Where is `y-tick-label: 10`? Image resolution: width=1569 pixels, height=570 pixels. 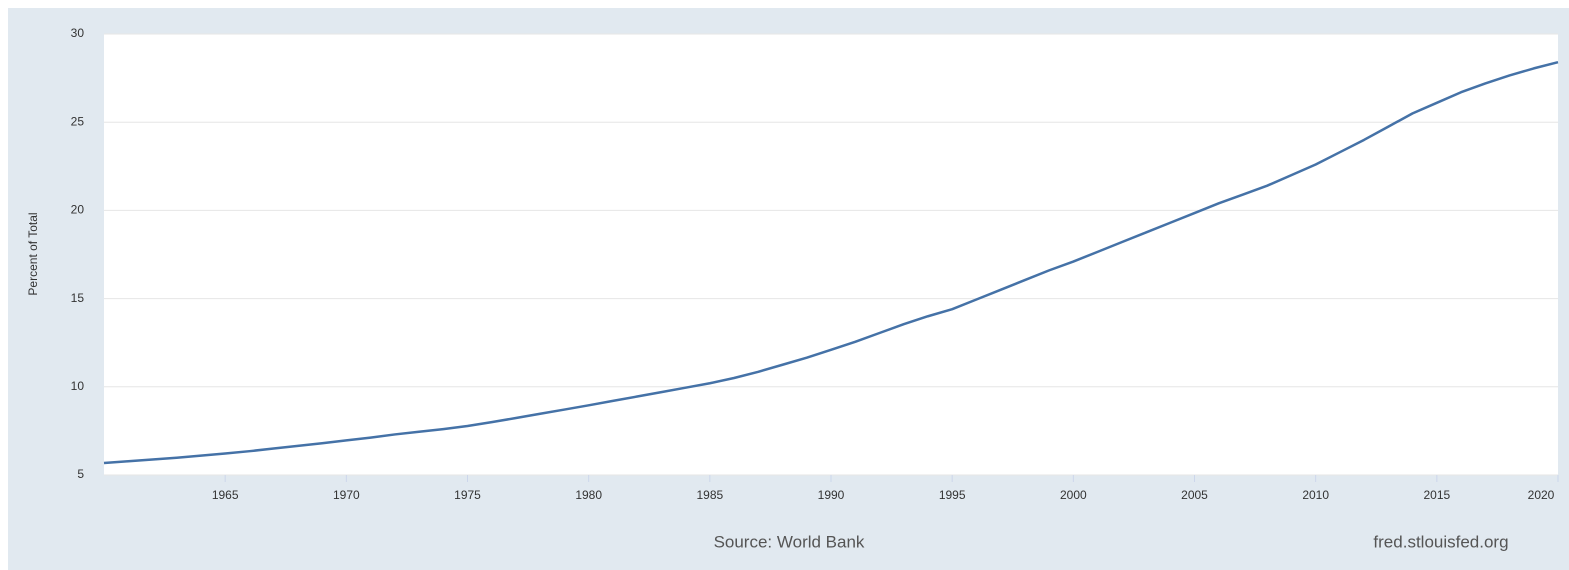
y-tick-label: 10 is located at coordinates (78, 386).